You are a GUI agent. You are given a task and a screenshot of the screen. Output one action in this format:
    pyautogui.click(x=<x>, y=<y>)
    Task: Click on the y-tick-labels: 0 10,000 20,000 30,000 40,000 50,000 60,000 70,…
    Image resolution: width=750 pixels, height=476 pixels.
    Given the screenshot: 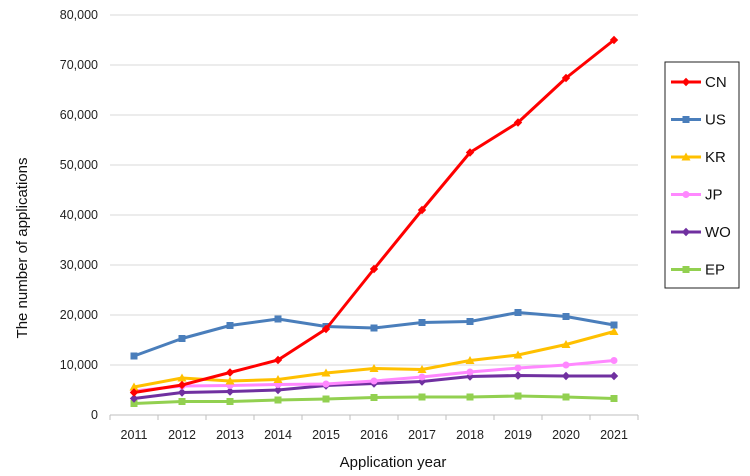 What is the action you would take?
    pyautogui.click(x=79, y=215)
    